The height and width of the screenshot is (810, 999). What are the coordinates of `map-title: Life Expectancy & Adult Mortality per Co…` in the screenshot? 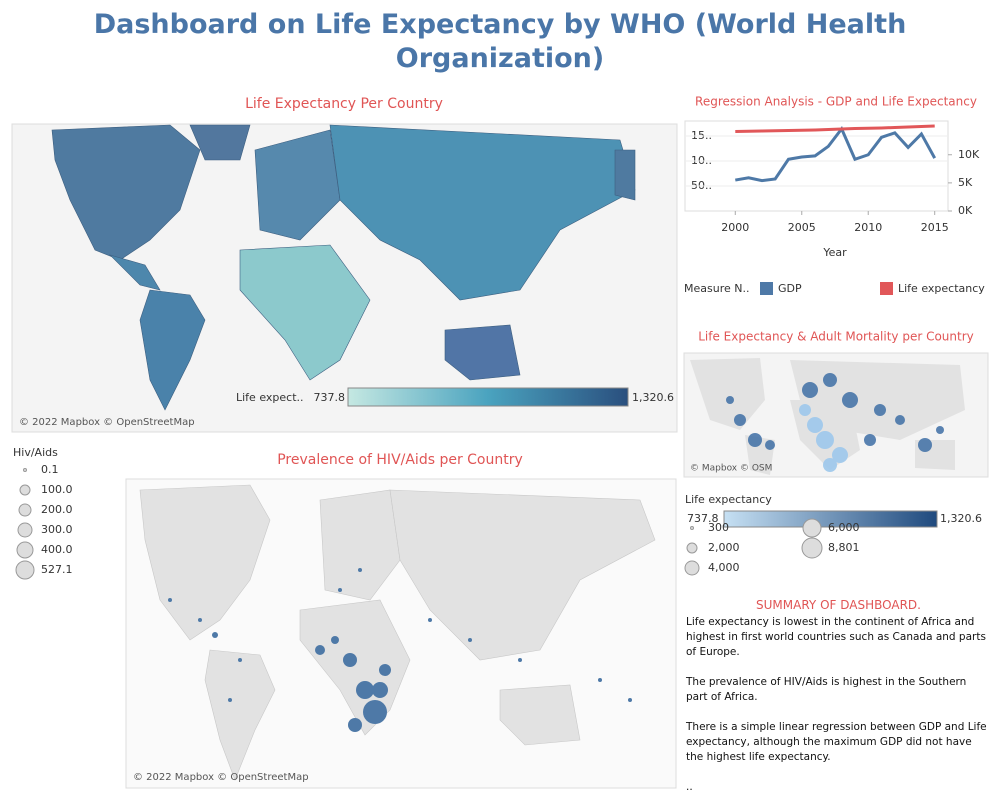 It's located at (836, 337).